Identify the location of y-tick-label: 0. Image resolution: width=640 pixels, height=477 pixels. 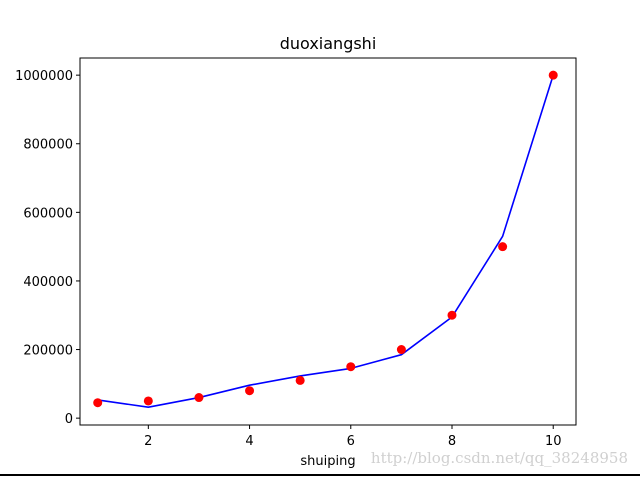
(69, 419).